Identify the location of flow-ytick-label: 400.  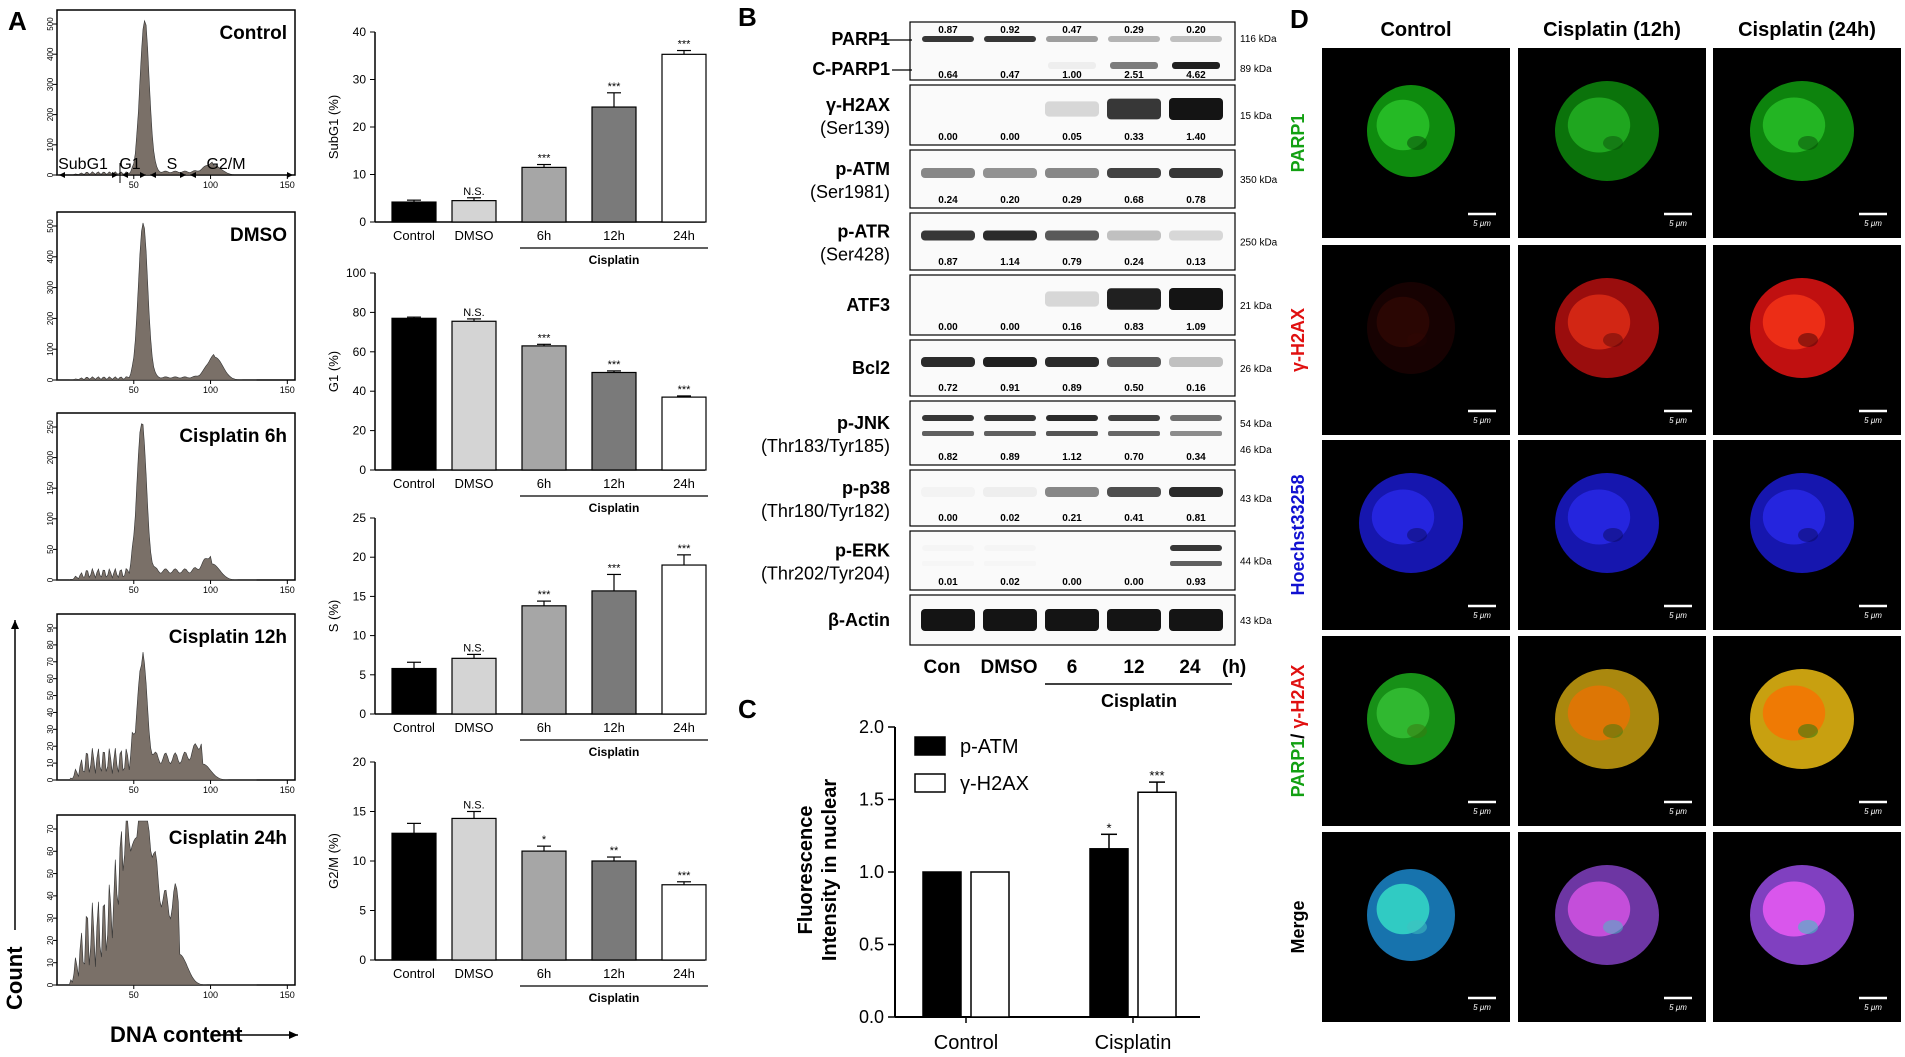
(50, 54).